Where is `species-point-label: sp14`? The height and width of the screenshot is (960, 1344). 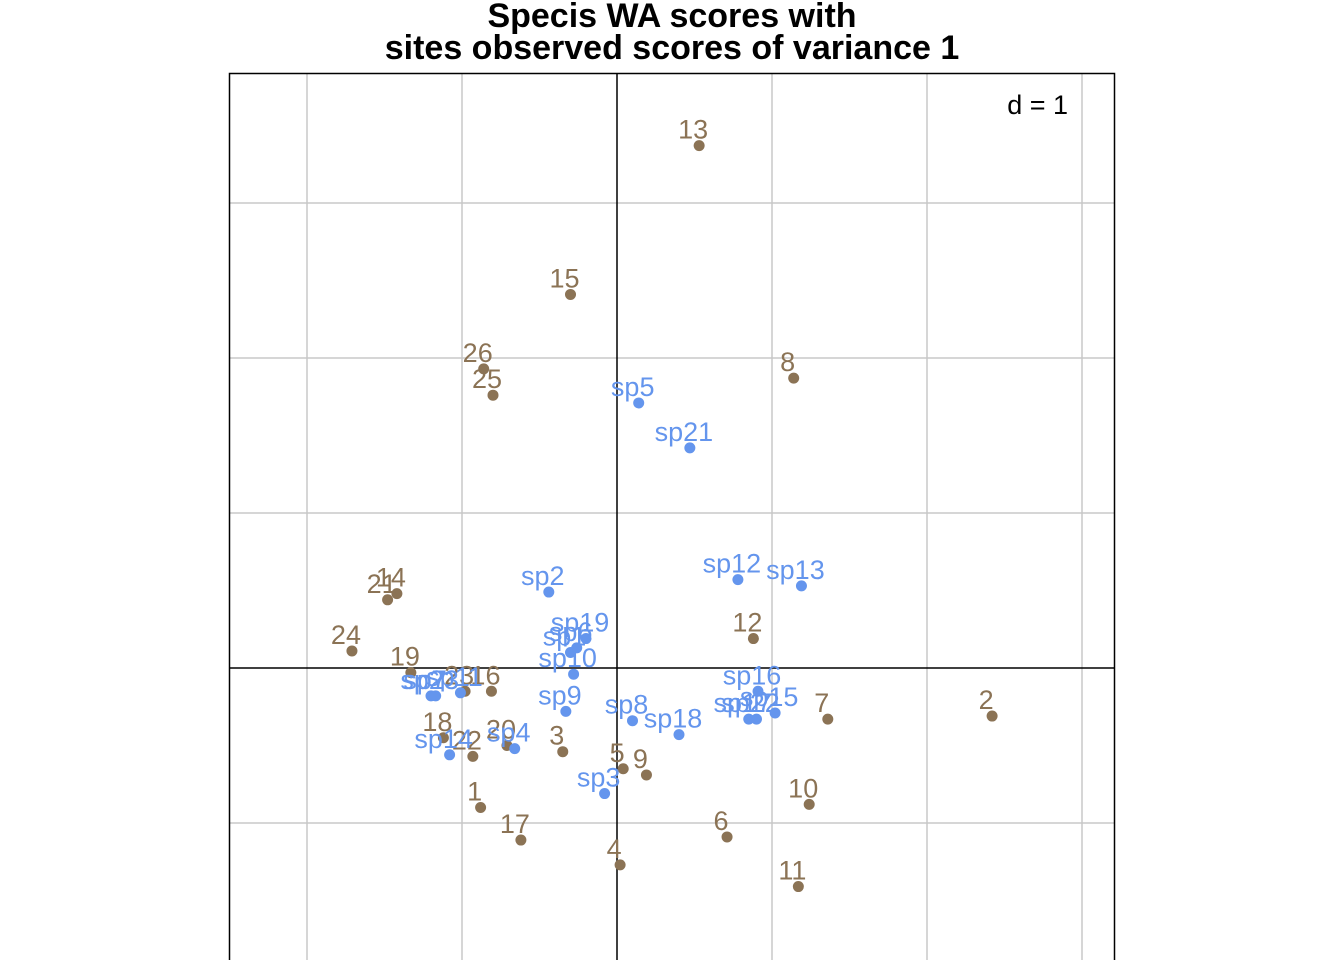
species-point-label: sp14 is located at coordinates (443, 739).